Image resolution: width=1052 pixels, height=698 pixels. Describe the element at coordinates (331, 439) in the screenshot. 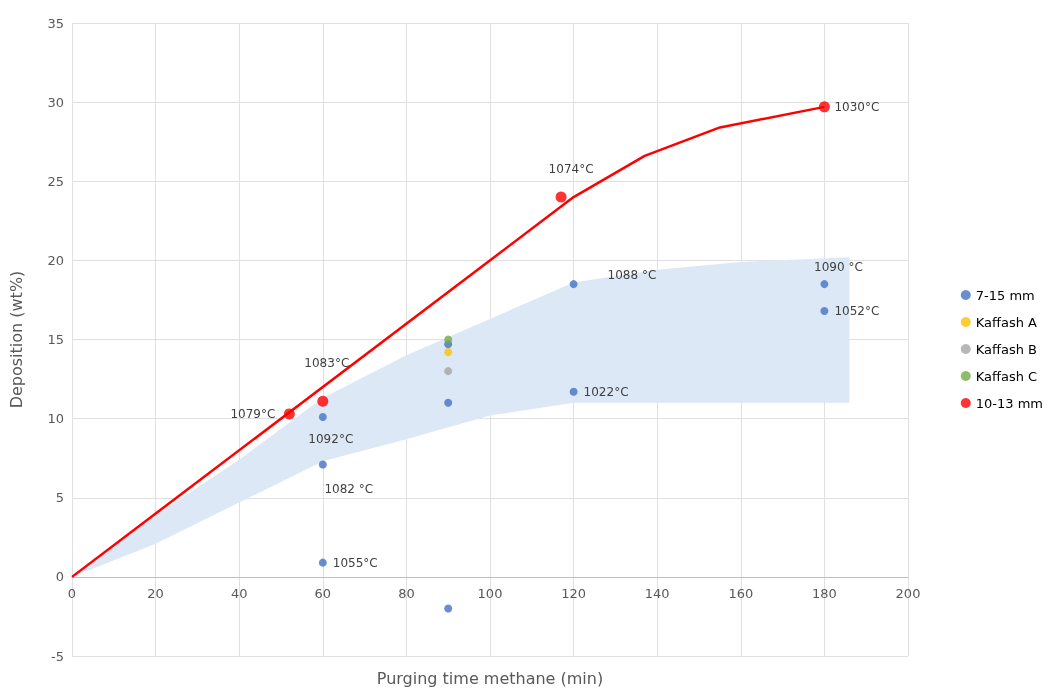

I see `annotation: 1092°C` at that location.